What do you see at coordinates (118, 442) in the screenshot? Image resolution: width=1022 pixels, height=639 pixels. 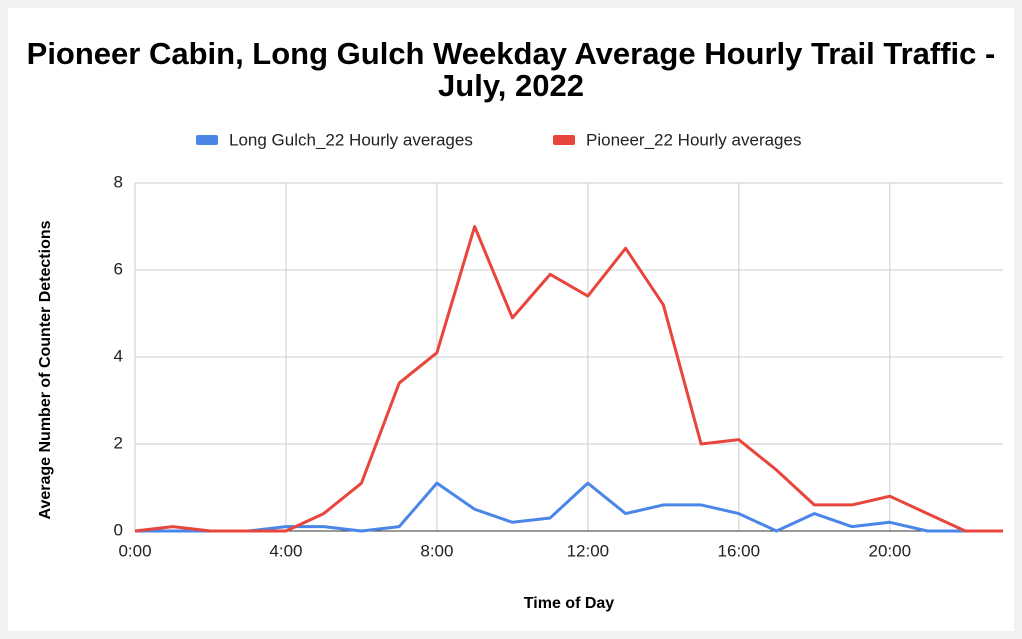 I see `y-tick-label: 2` at bounding box center [118, 442].